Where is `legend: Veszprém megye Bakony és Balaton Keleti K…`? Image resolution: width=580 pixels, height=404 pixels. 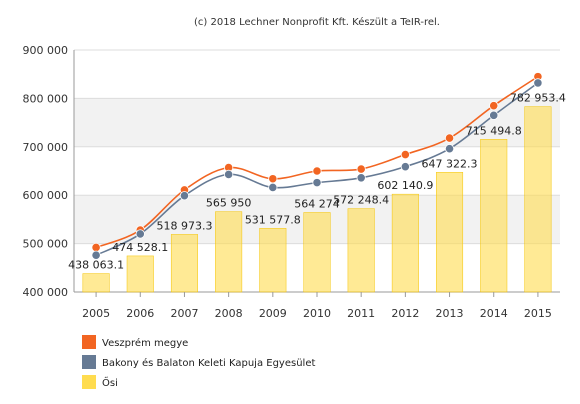 legend: Veszprém megye Bakony és Balaton Keleti K… is located at coordinates (198, 362).